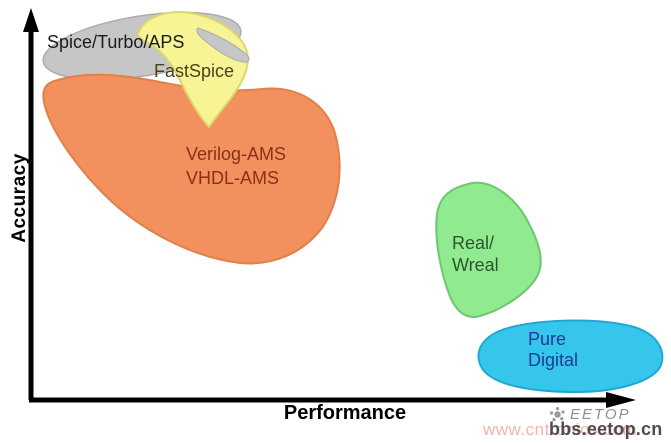 The height and width of the screenshot is (443, 671). I want to click on region-pure-label-line1: Pure, so click(547, 339).